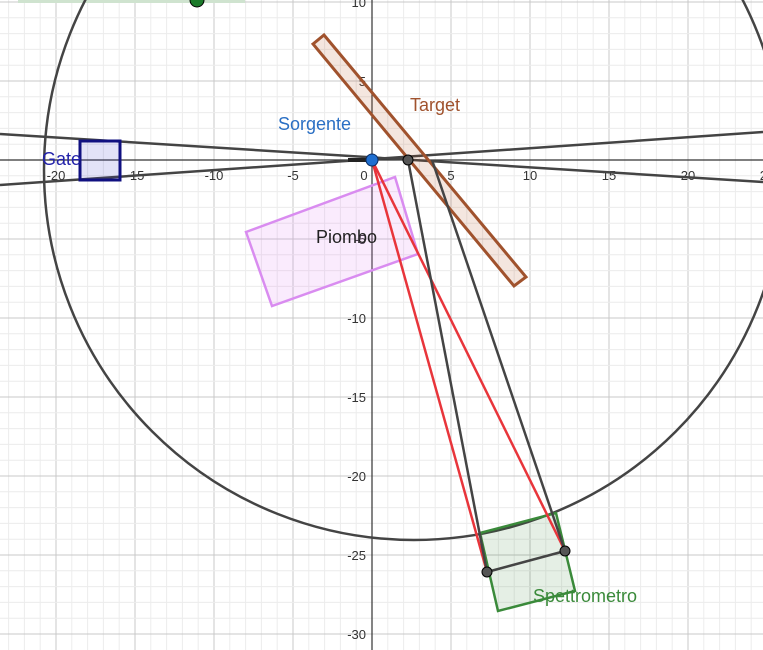 Image resolution: width=763 pixels, height=650 pixels. I want to click on line, so click(381, 158).